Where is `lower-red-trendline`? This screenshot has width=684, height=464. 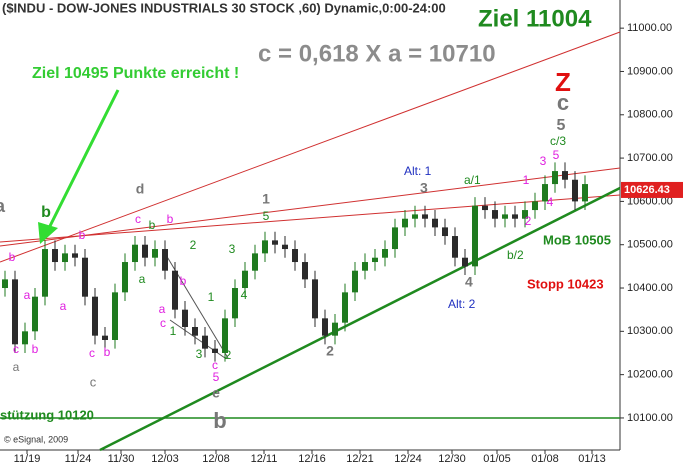 lower-red-trendline is located at coordinates (310, 218).